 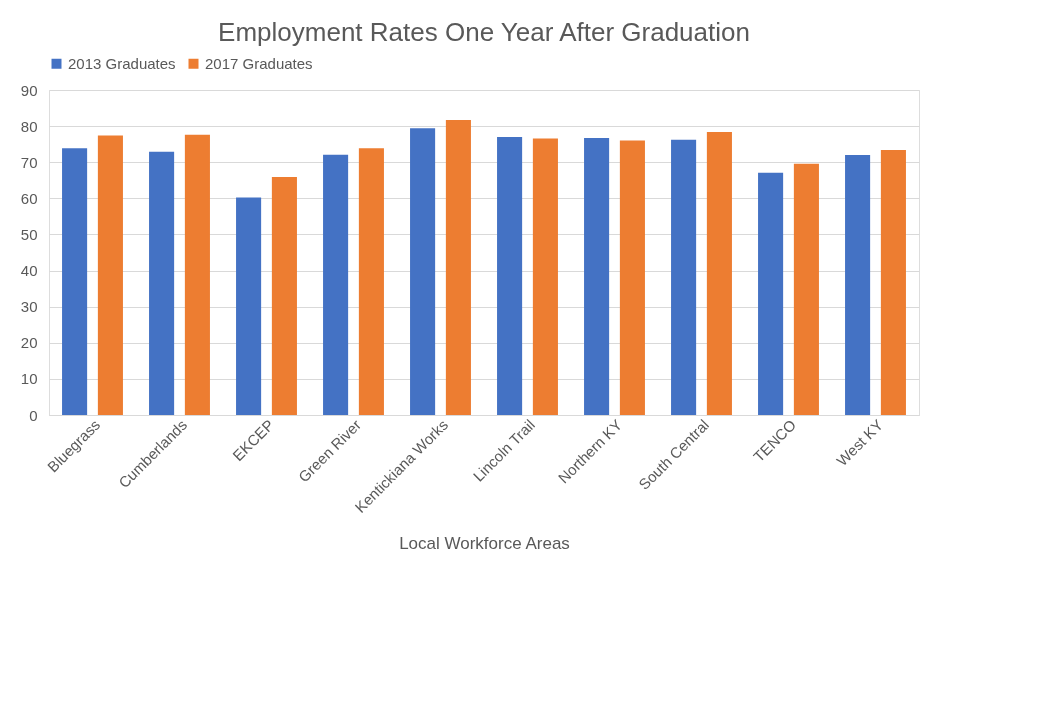 I want to click on y-tick-label: 80, so click(x=29, y=126).